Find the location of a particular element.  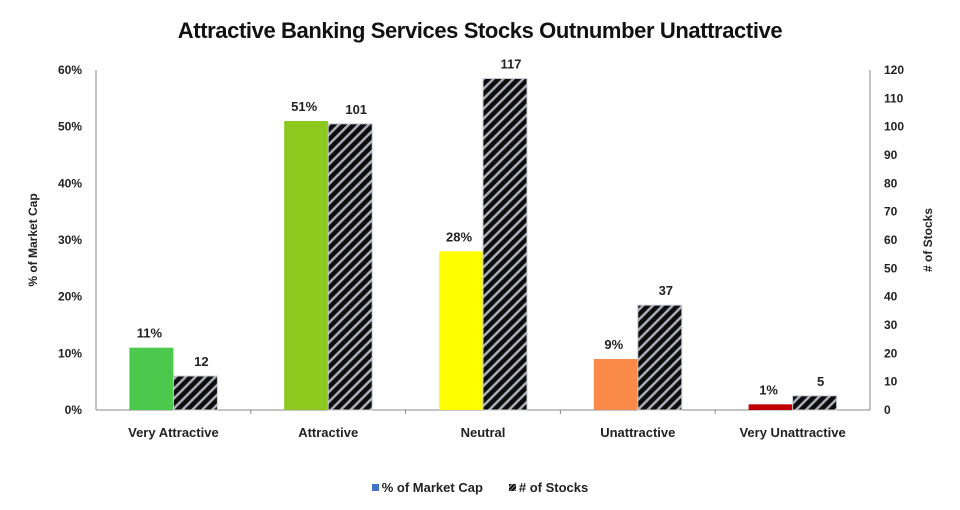

category-label: Very Attractive is located at coordinates (173, 432).